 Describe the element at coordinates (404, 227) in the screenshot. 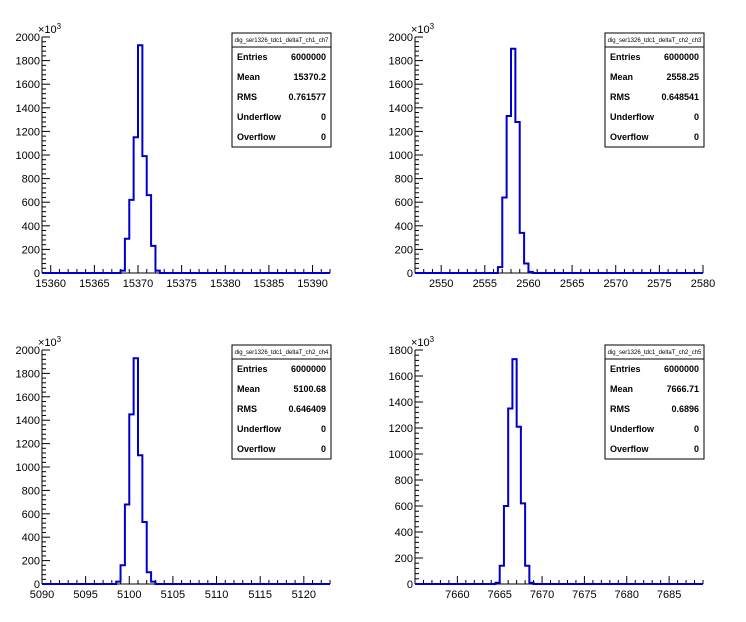

I see `y-tick-label: 400` at that location.